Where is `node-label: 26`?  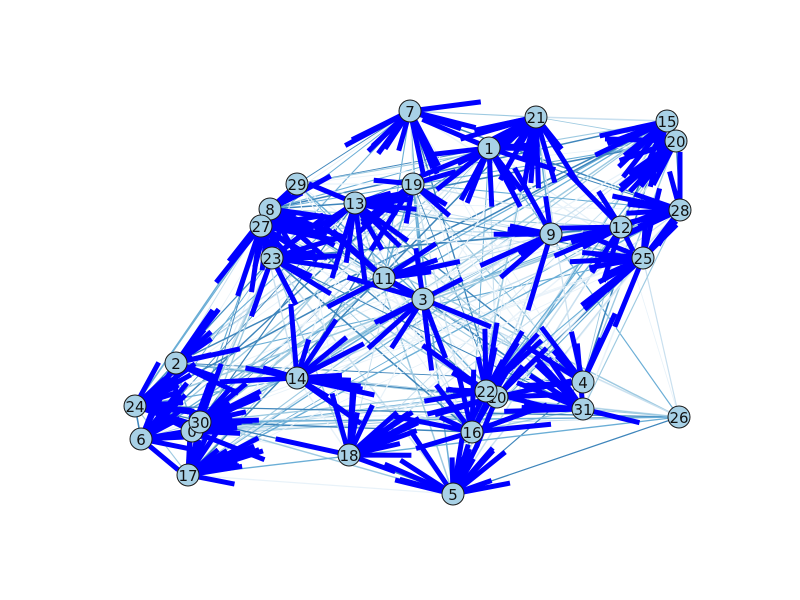 node-label: 26 is located at coordinates (678, 418).